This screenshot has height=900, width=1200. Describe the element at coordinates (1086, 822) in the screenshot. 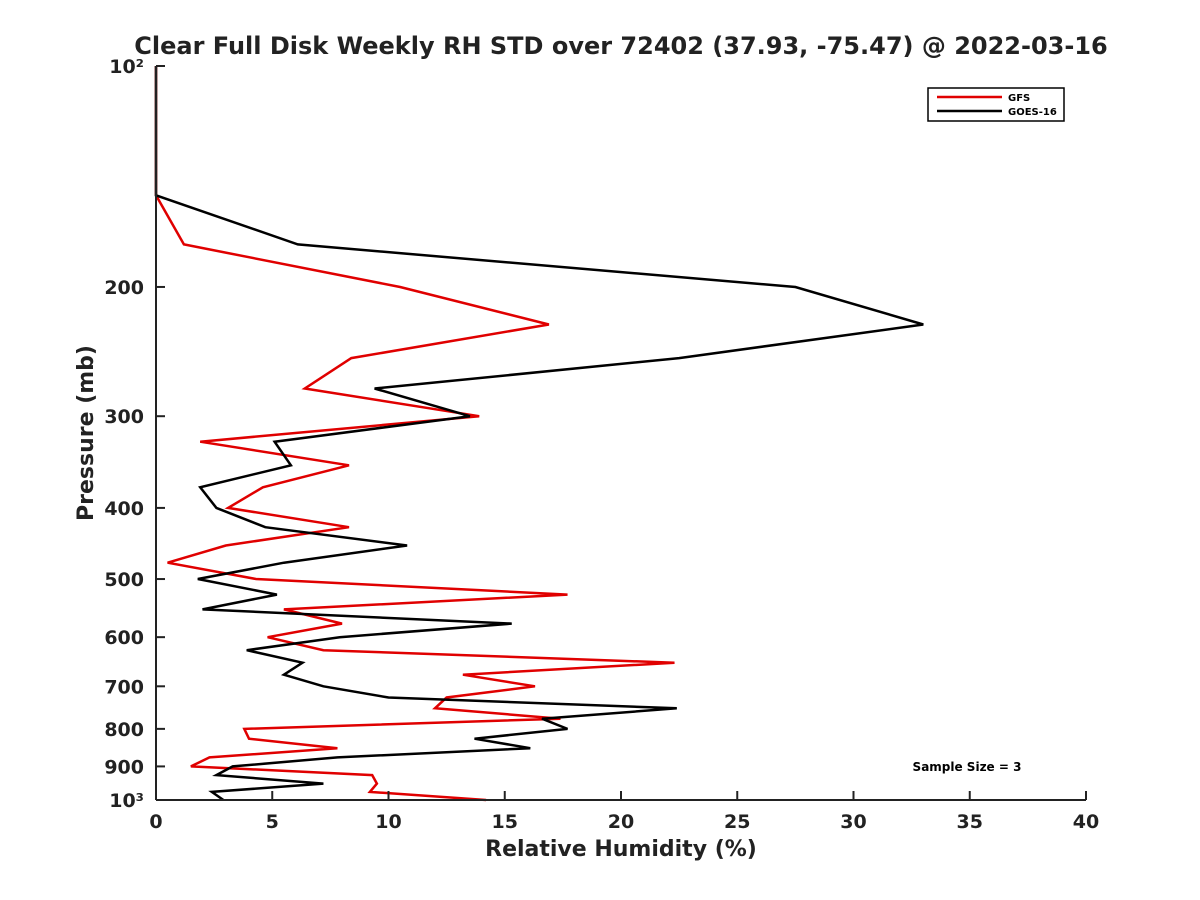

I see `x-tick-label: 40` at that location.